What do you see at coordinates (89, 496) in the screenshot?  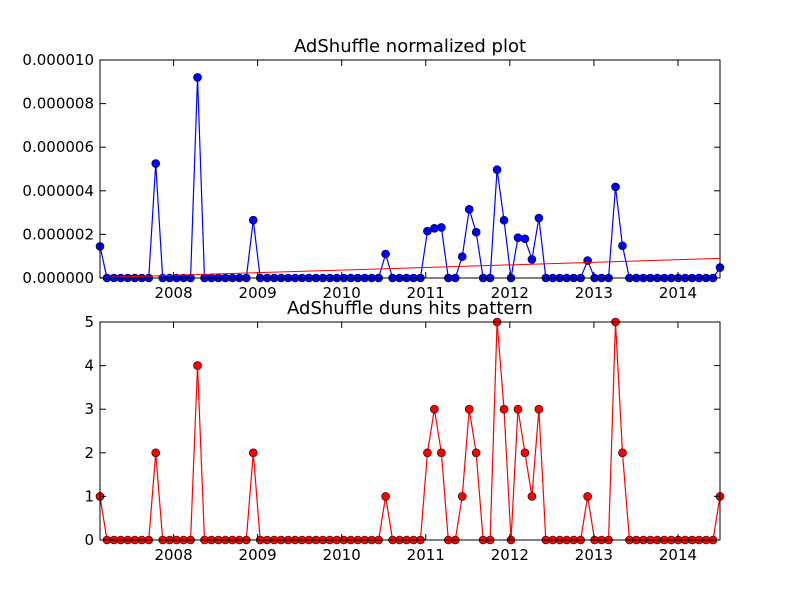 I see `duns-hits-y-tick-label: 1` at bounding box center [89, 496].